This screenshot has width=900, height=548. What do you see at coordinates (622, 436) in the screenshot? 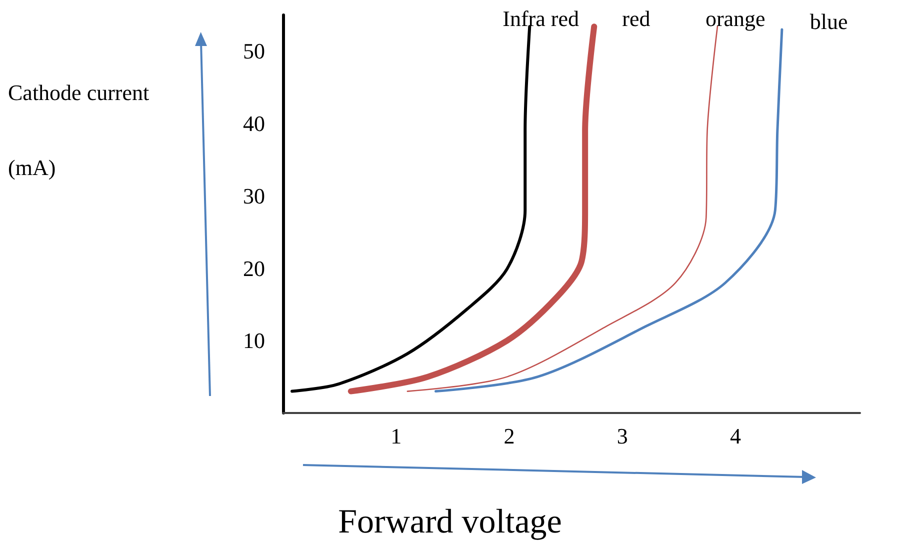
I see `x-tick-label: 3` at bounding box center [622, 436].